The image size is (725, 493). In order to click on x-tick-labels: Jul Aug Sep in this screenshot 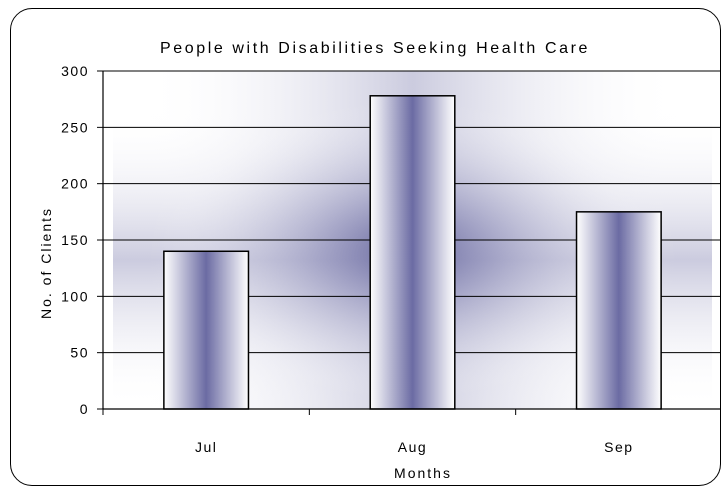, I will do `click(414, 447)`.